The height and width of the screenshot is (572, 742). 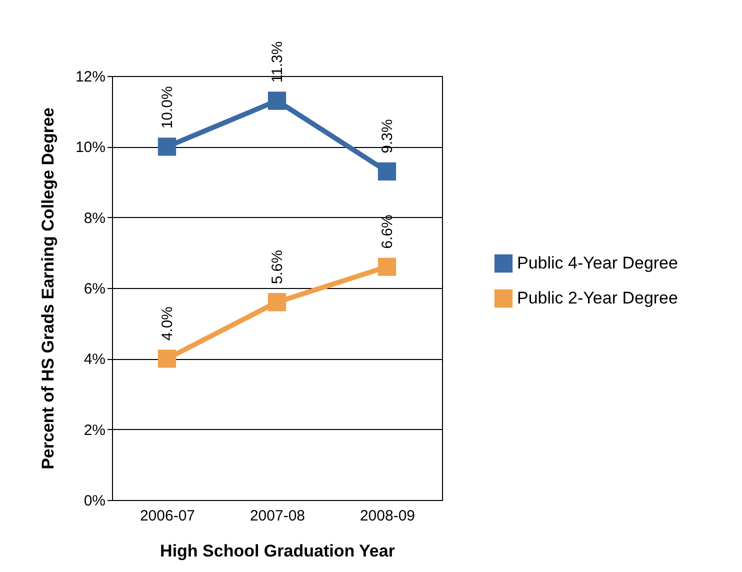 I want to click on y-tick-label: 10%, so click(x=90, y=147).